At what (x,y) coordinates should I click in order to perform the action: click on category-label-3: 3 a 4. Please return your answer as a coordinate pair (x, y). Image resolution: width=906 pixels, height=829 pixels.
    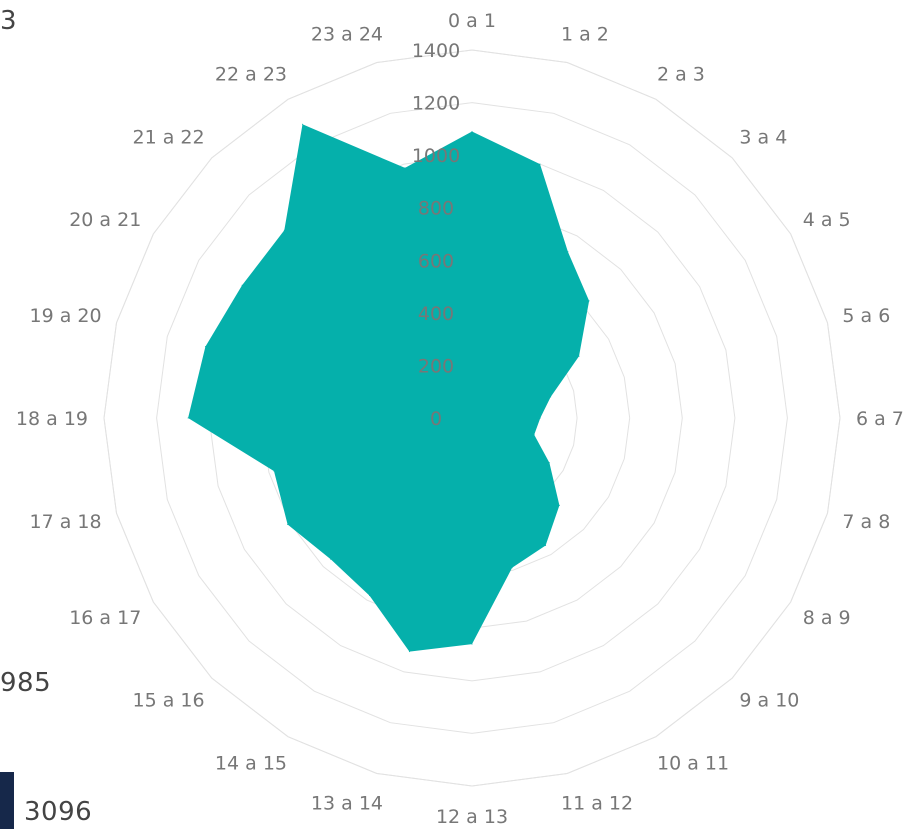
    Looking at the image, I should click on (763, 138).